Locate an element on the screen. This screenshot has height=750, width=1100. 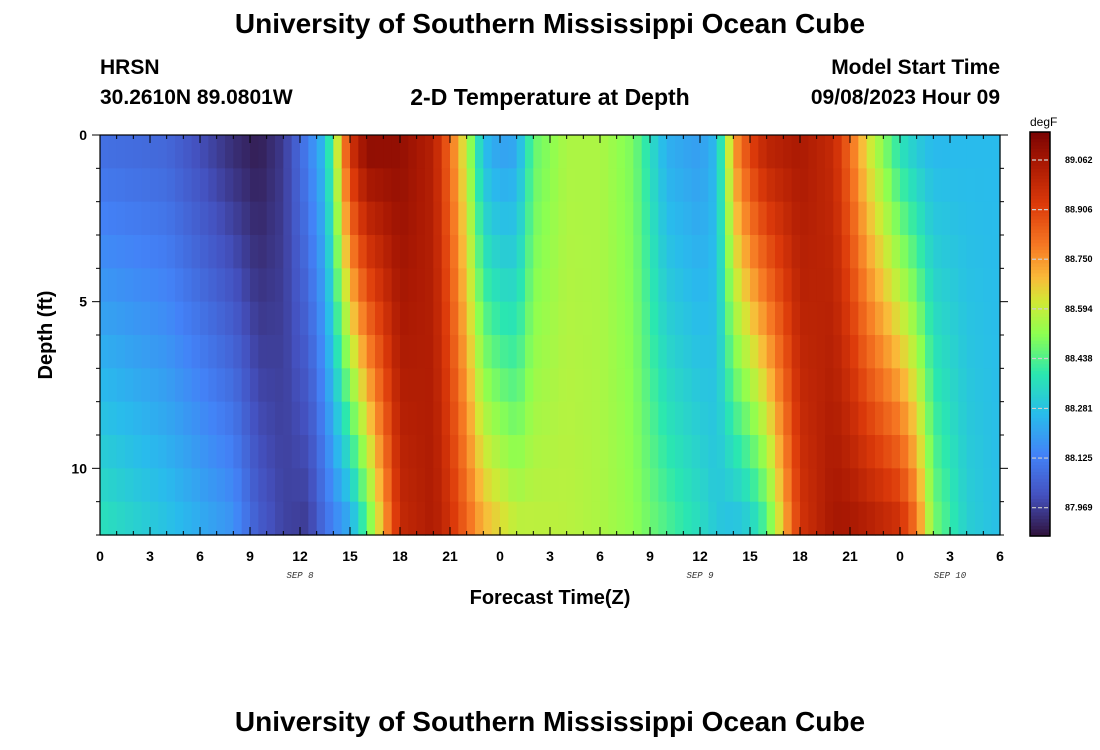
model-start-label: Model Start Time is located at coordinates (915, 67).